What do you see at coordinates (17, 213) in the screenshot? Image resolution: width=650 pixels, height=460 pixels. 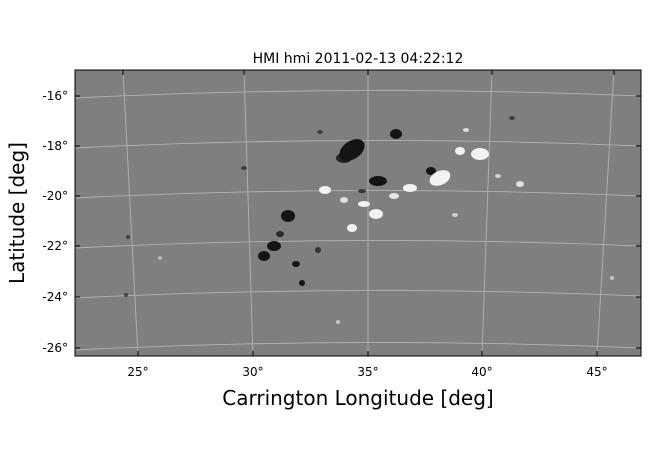 I see `y-axis-label: Latitude [deg]` at bounding box center [17, 213].